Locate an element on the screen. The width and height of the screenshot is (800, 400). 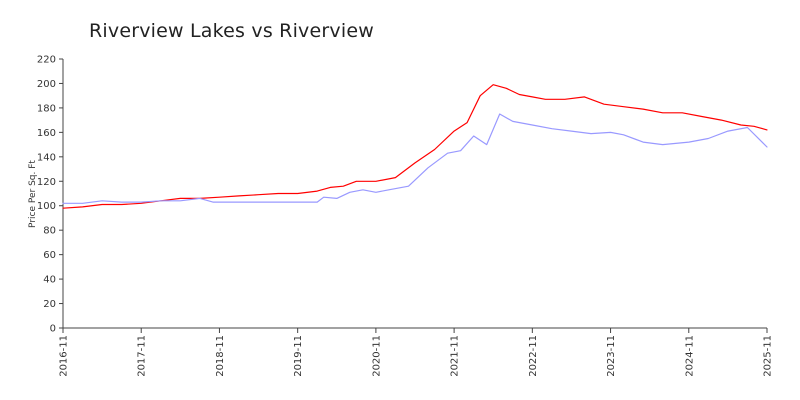
x-tick-label: 2022-11 is located at coordinates (533, 356).